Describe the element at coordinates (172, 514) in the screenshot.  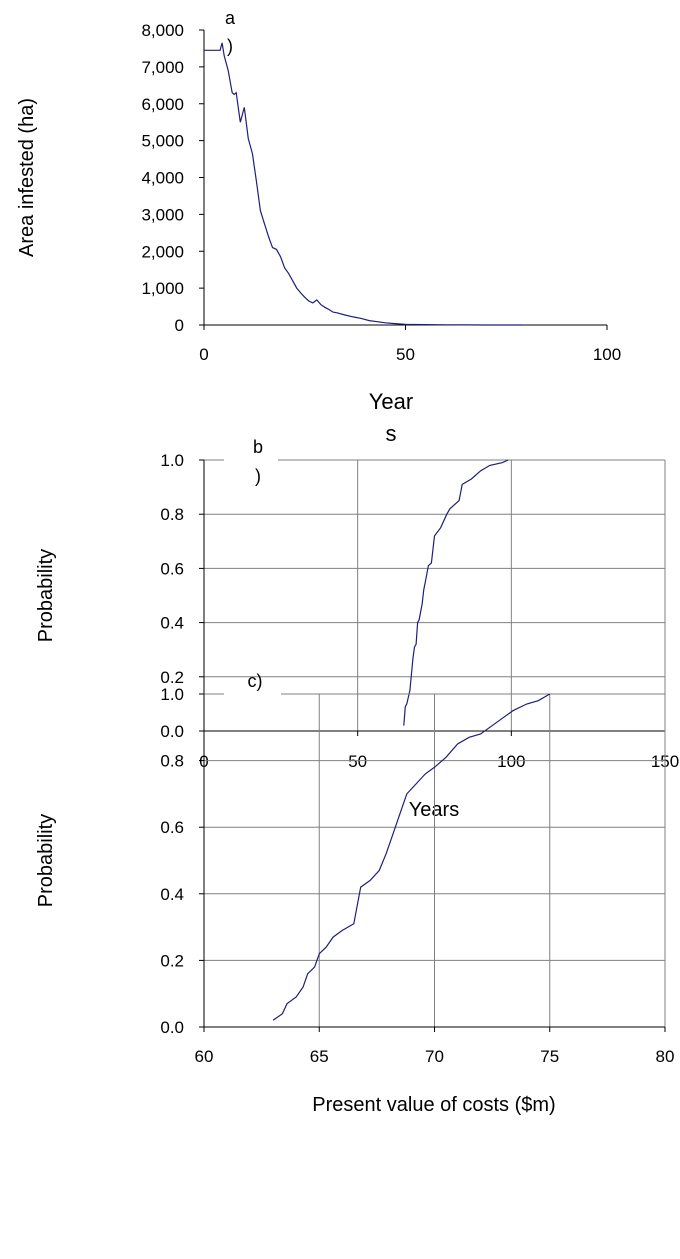
I see `panel-b-y-tick-label: 0.8` at that location.